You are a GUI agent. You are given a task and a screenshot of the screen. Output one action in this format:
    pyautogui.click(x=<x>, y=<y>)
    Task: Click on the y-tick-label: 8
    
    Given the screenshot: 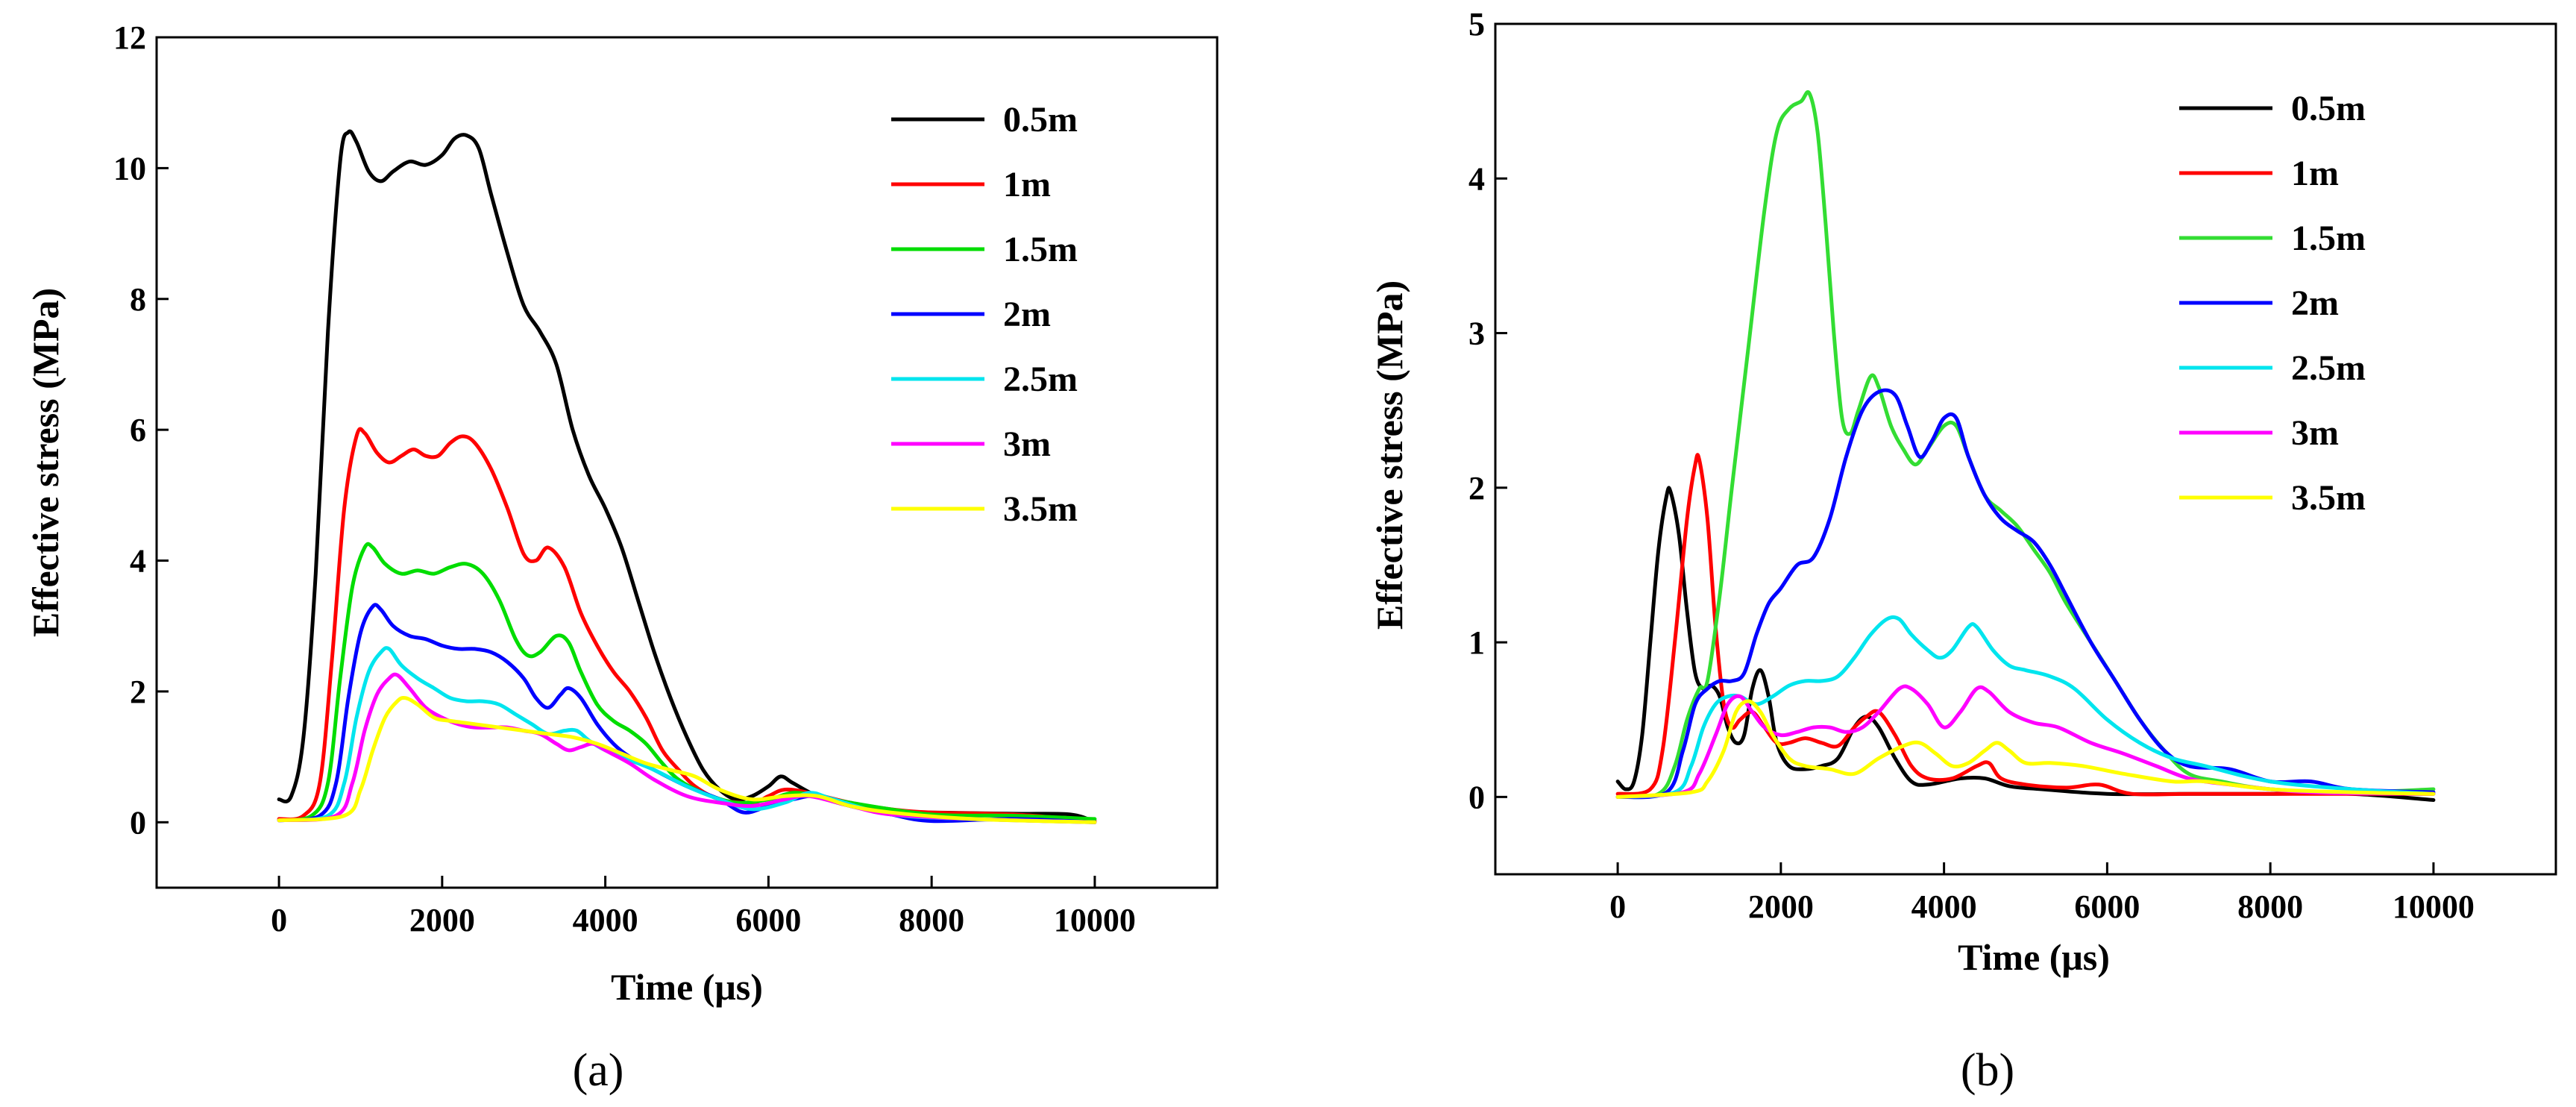 What is the action you would take?
    pyautogui.click(x=138, y=299)
    